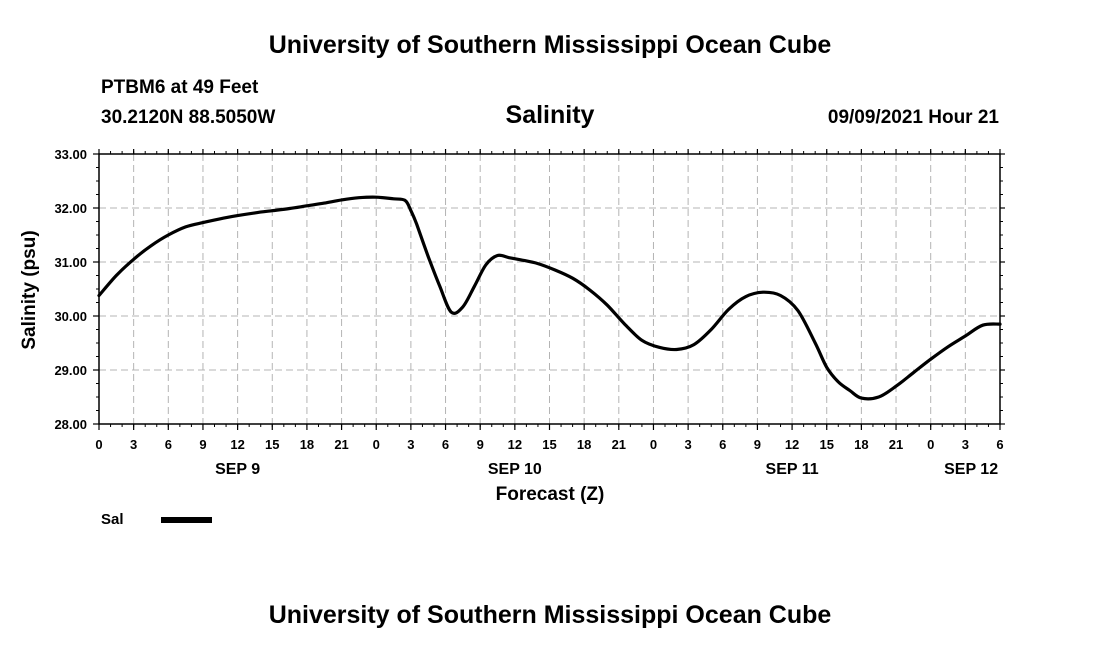 This screenshot has height=650, width=1100. What do you see at coordinates (550, 115) in the screenshot?
I see `chart-subtitle: Salinity` at bounding box center [550, 115].